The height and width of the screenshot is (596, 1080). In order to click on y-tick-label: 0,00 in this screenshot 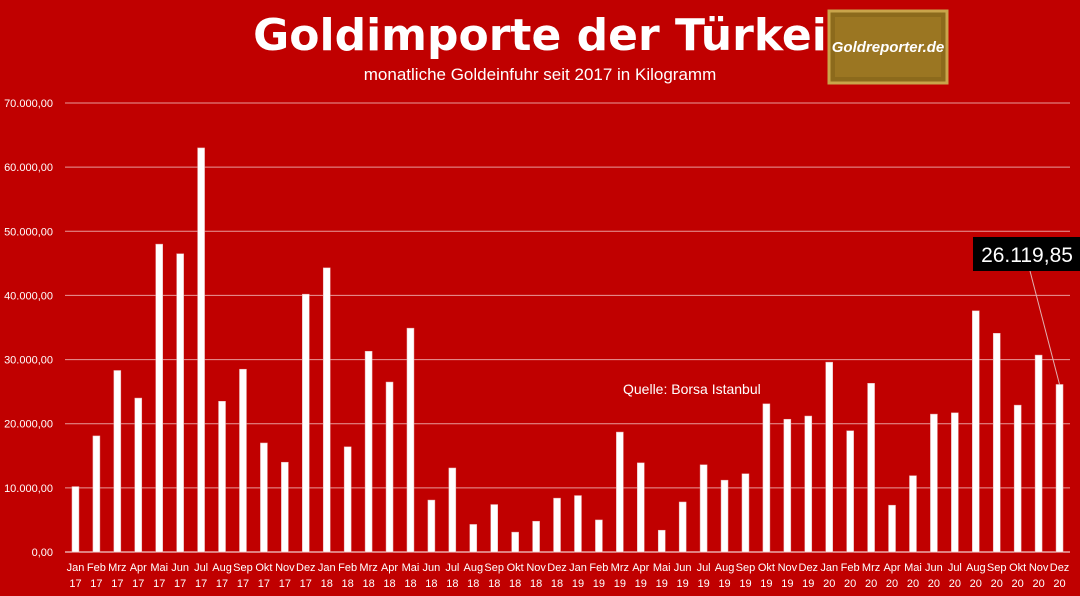, I will do `click(42, 553)`.